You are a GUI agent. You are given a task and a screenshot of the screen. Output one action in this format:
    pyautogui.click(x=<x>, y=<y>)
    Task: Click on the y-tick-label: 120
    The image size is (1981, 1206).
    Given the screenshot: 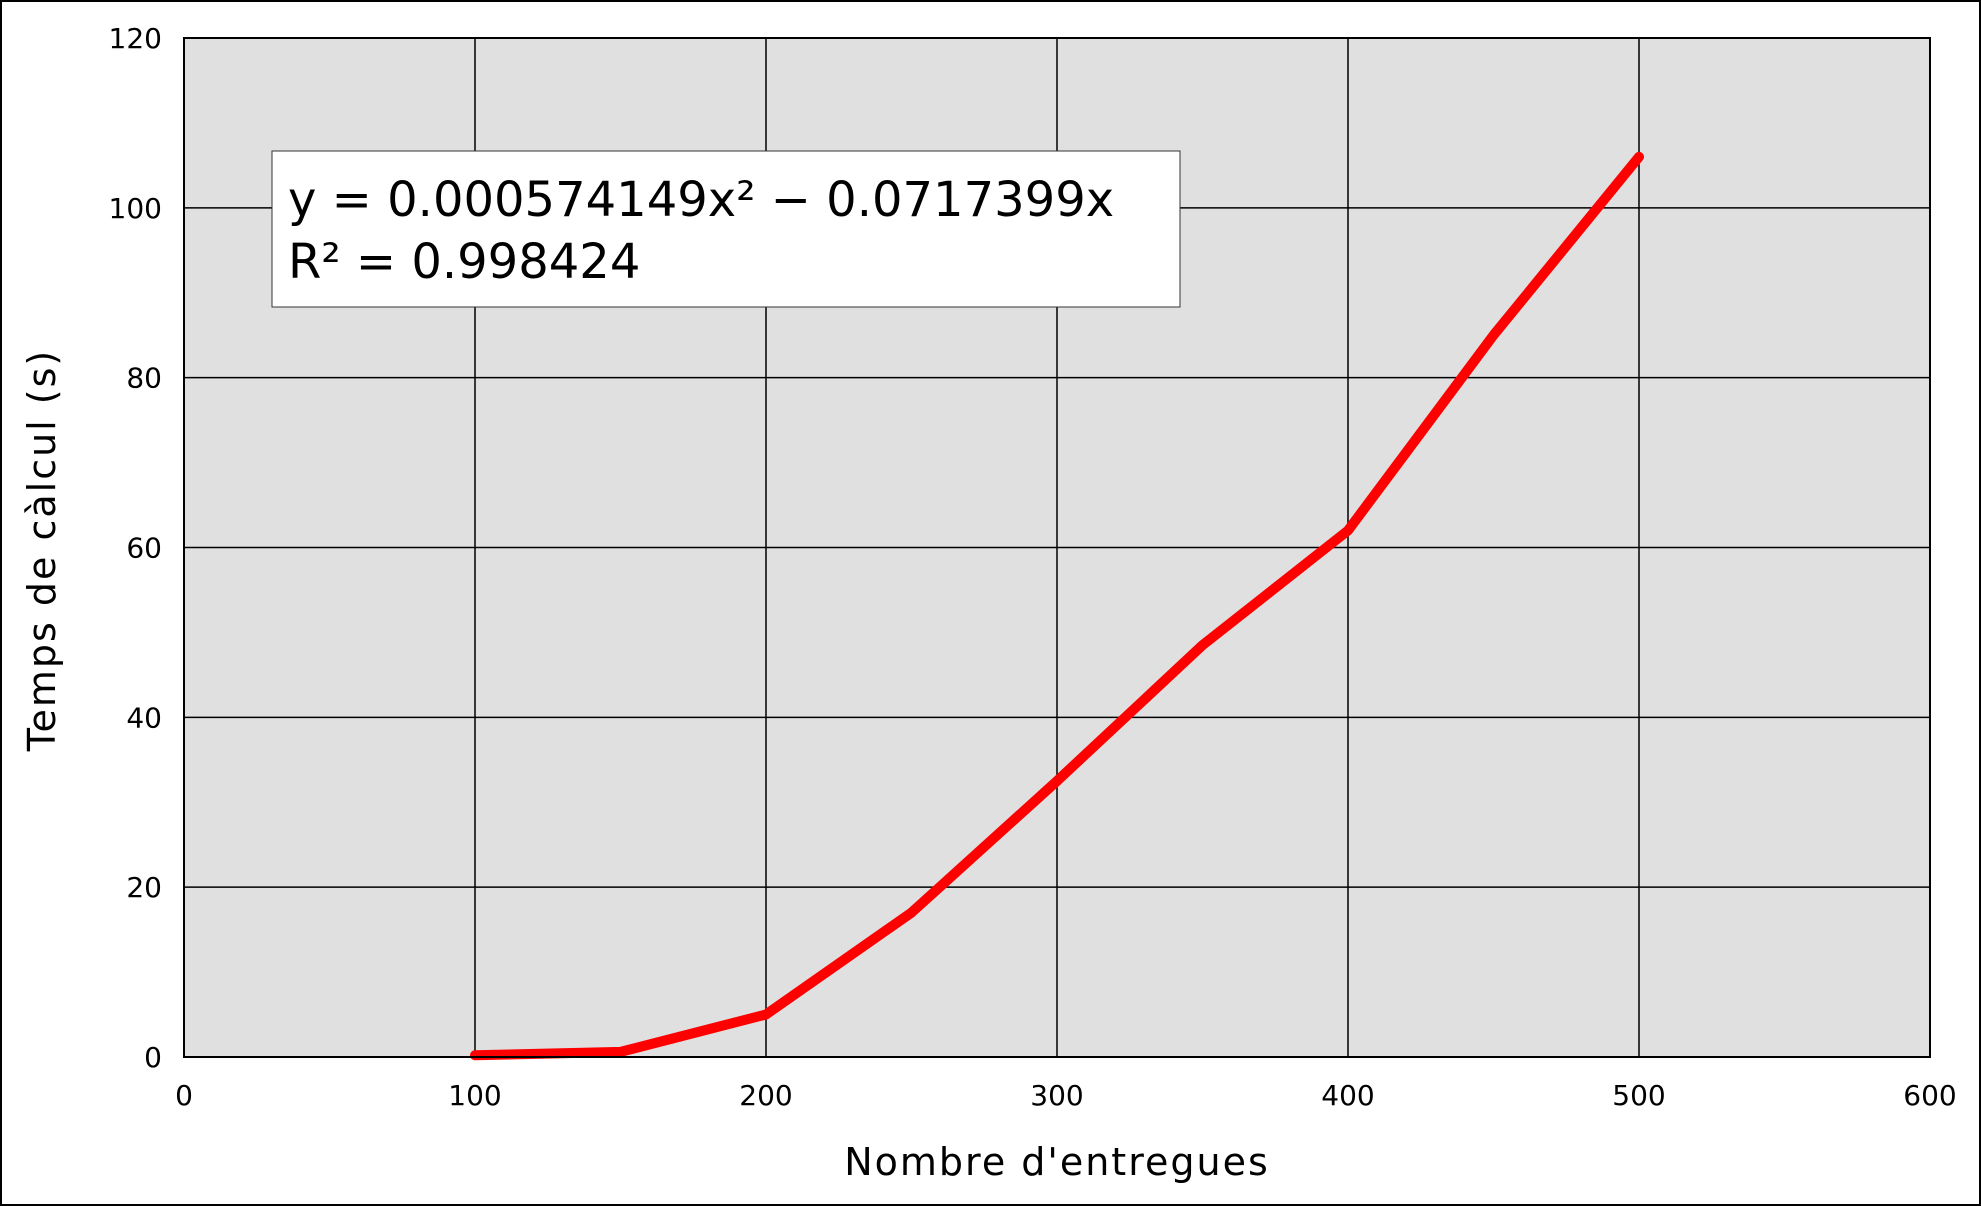 What is the action you would take?
    pyautogui.click(x=135, y=38)
    